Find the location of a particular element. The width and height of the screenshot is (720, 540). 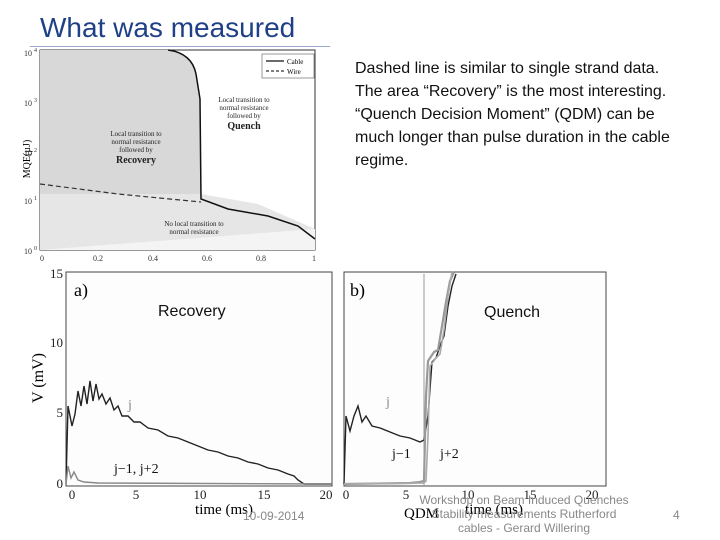

x-tick-label: 0.6 is located at coordinates (207, 258).